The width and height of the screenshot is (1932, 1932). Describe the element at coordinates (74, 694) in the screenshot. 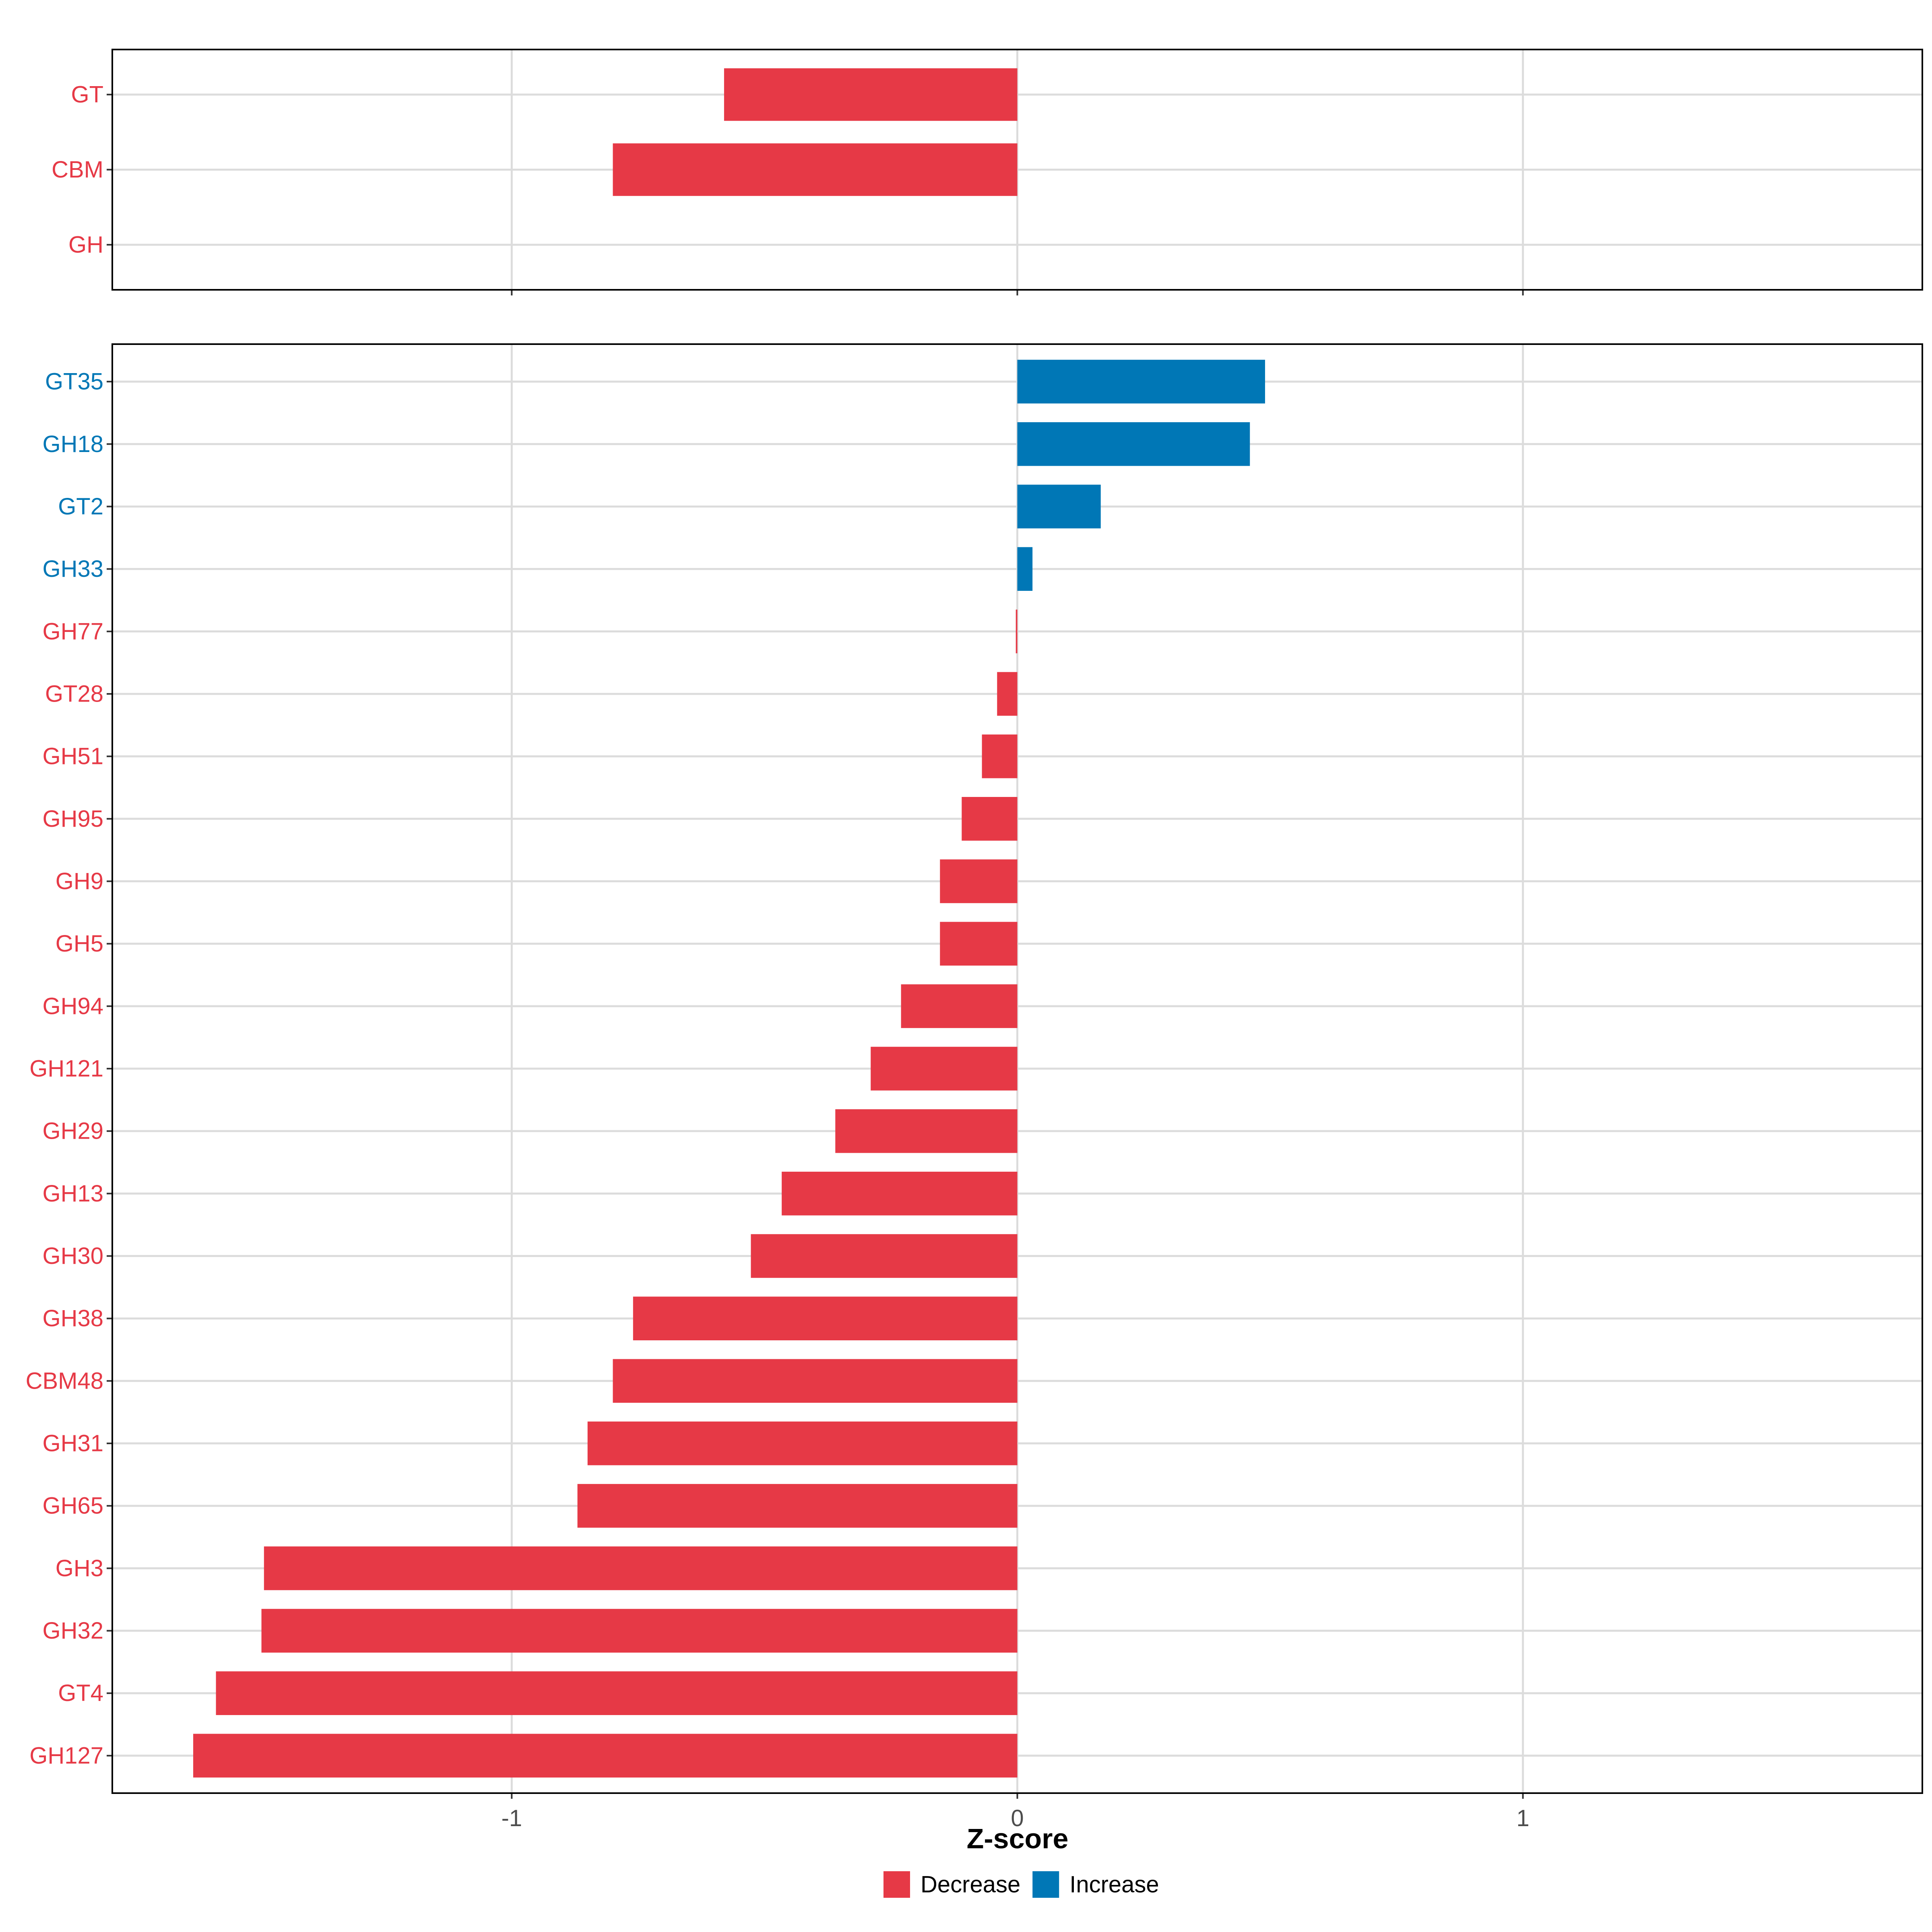

I see `y-tick-label: GT28` at that location.